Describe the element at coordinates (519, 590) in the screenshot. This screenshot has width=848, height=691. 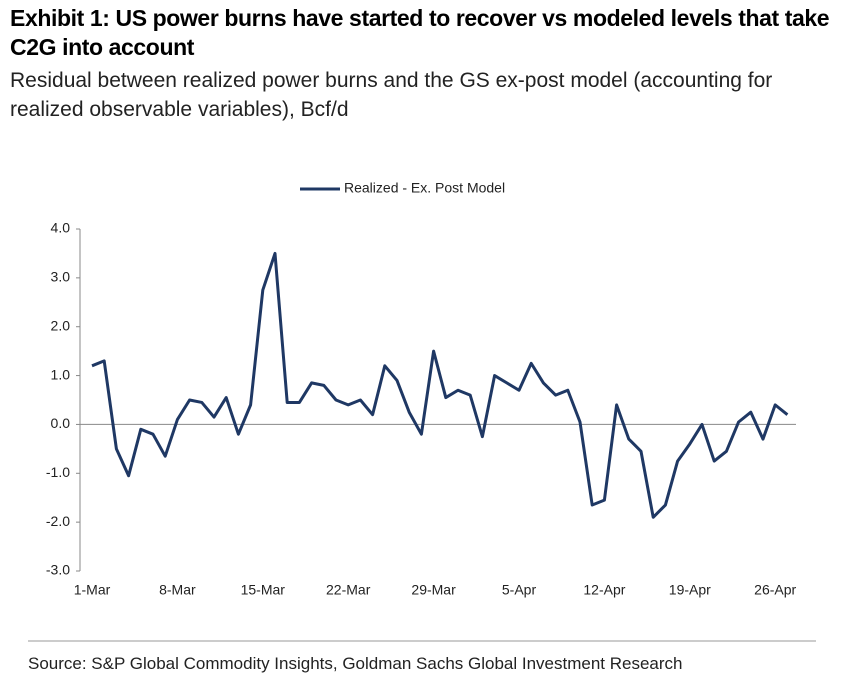
I see `x-tick-label: 5-Apr` at that location.